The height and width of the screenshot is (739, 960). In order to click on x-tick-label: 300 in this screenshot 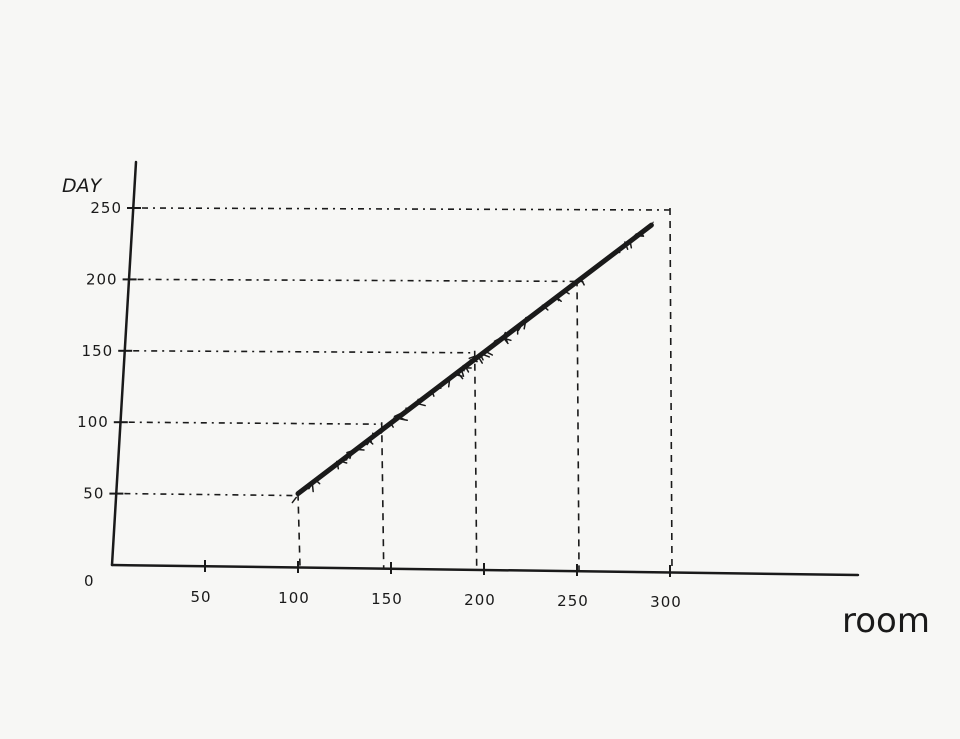, I will do `click(666, 602)`.